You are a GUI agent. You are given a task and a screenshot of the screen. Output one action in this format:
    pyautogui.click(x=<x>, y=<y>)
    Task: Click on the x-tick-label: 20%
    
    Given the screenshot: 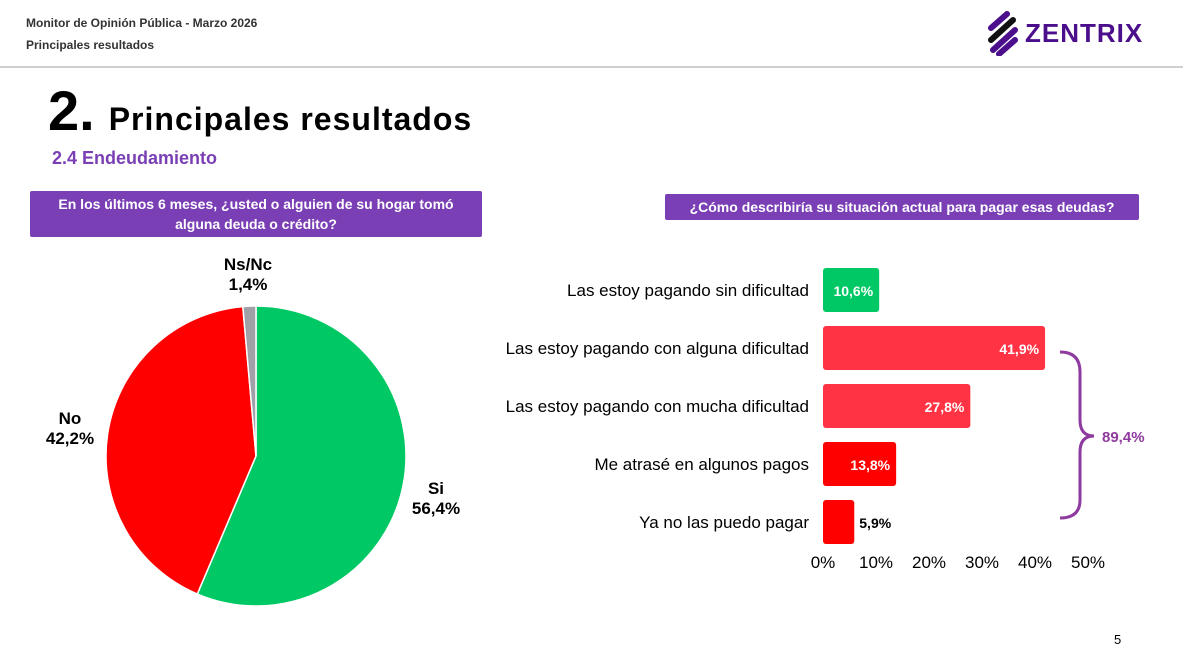 What is the action you would take?
    pyautogui.click(x=929, y=562)
    